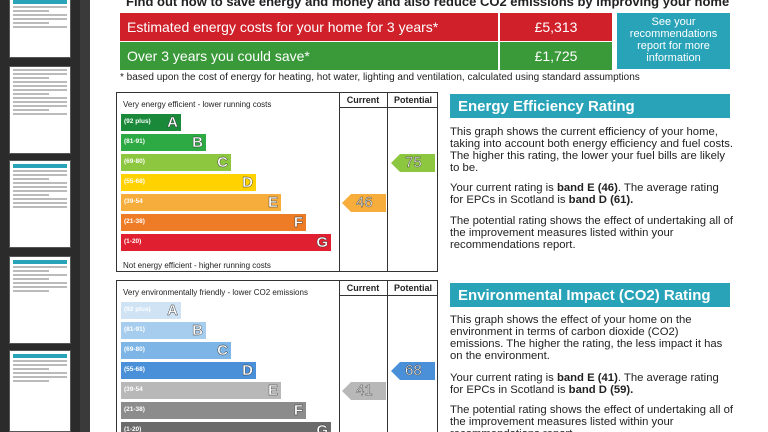 The height and width of the screenshot is (432, 768). I want to click on env-band-range: (21-38), so click(134, 409).